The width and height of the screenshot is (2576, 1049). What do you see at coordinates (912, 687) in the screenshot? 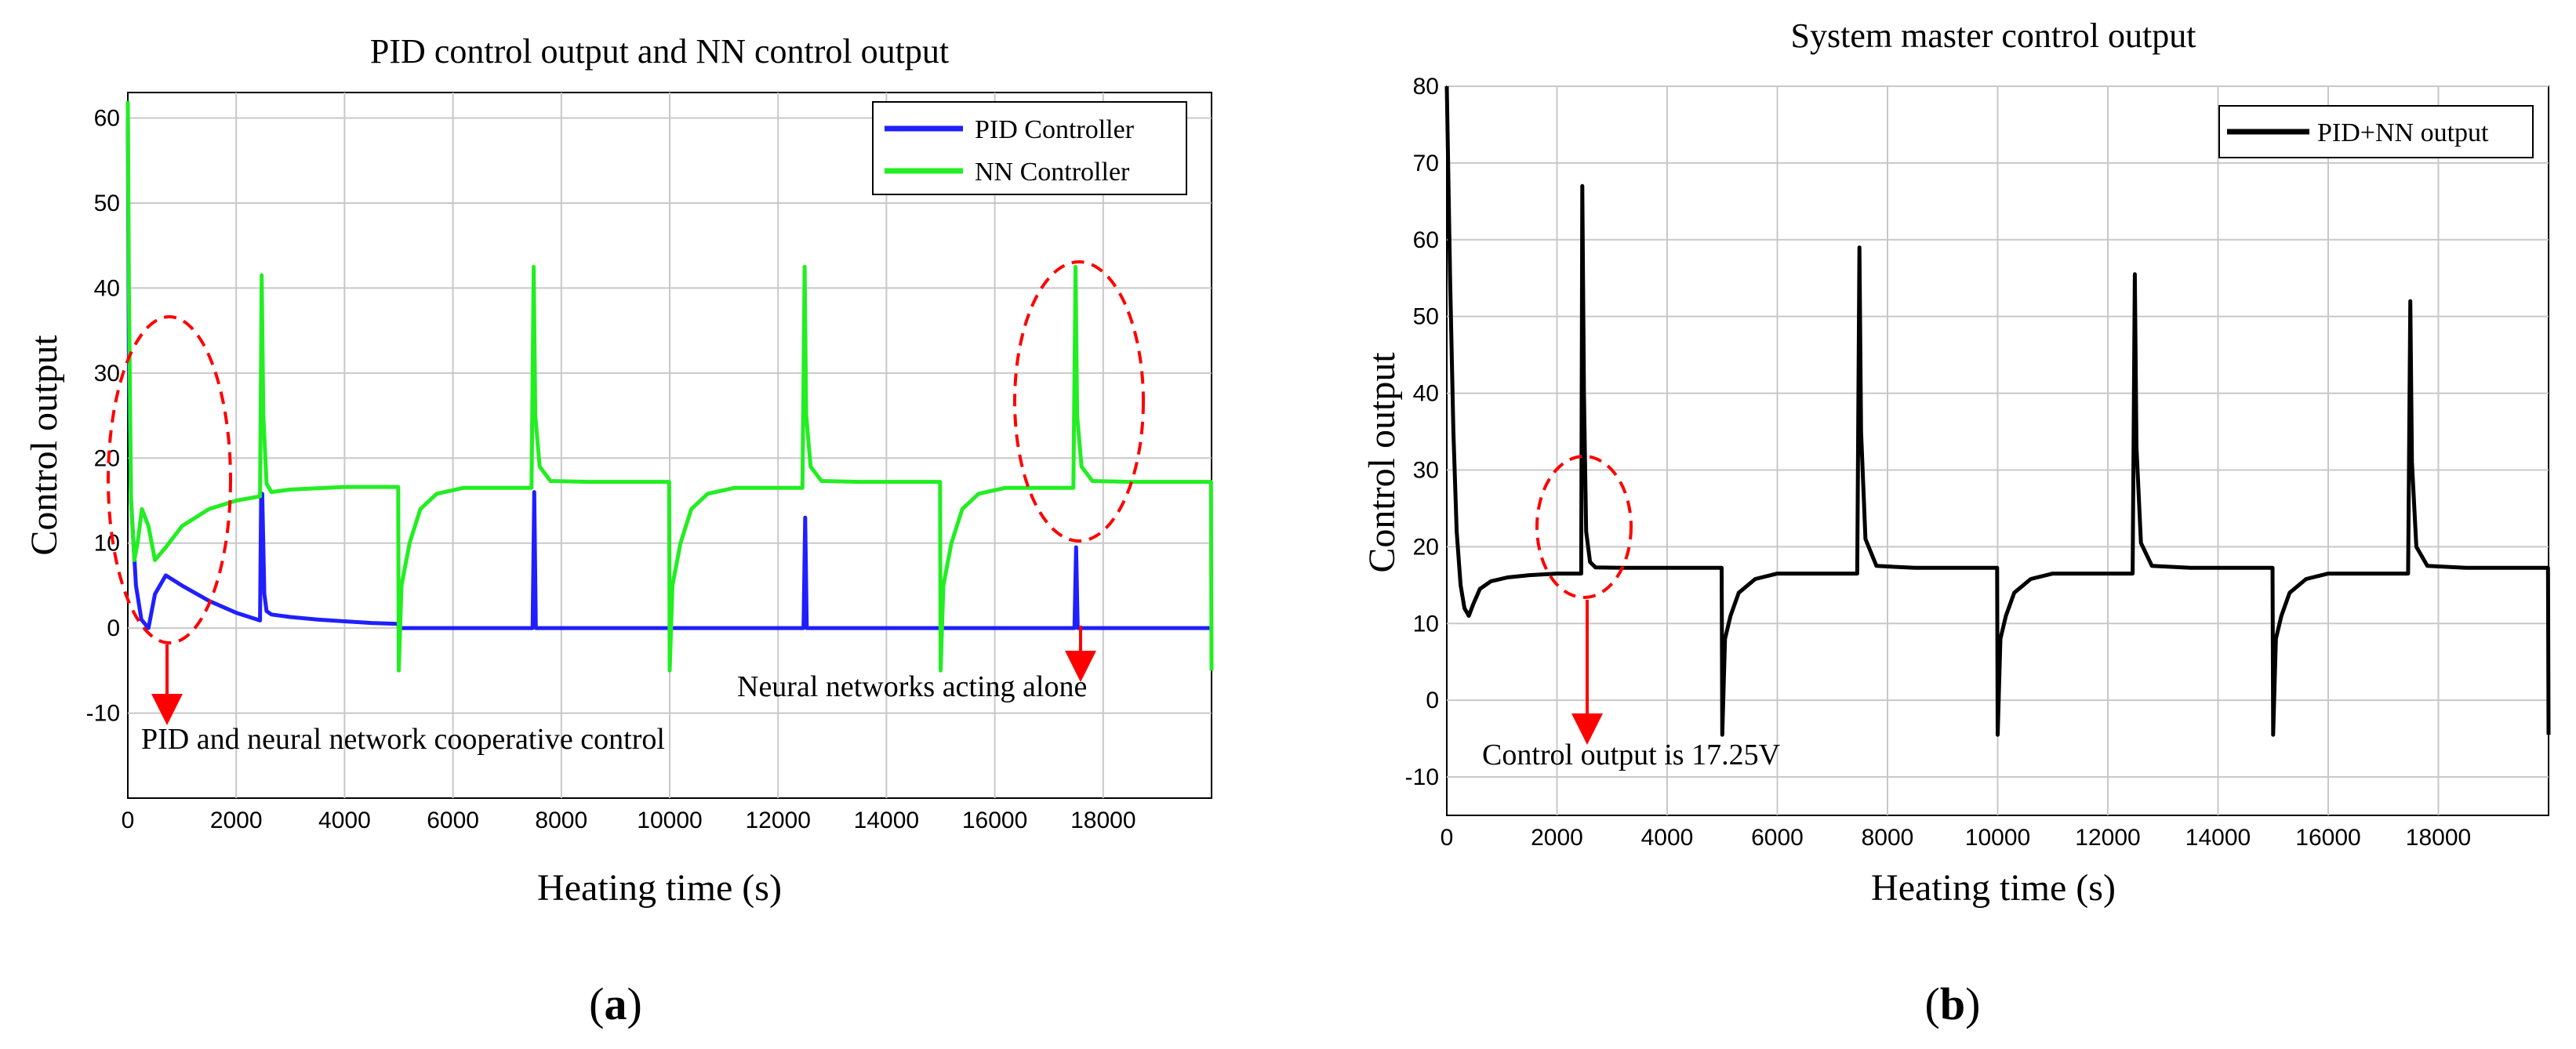
I see `chart-a-annotation-2: Neural networks acting alone` at bounding box center [912, 687].